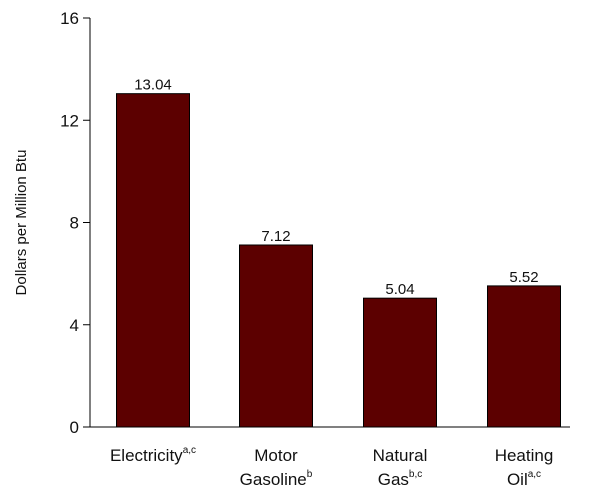 The height and width of the screenshot is (495, 589). What do you see at coordinates (276, 479) in the screenshot?
I see `x-tick-label: Gasolineb` at bounding box center [276, 479].